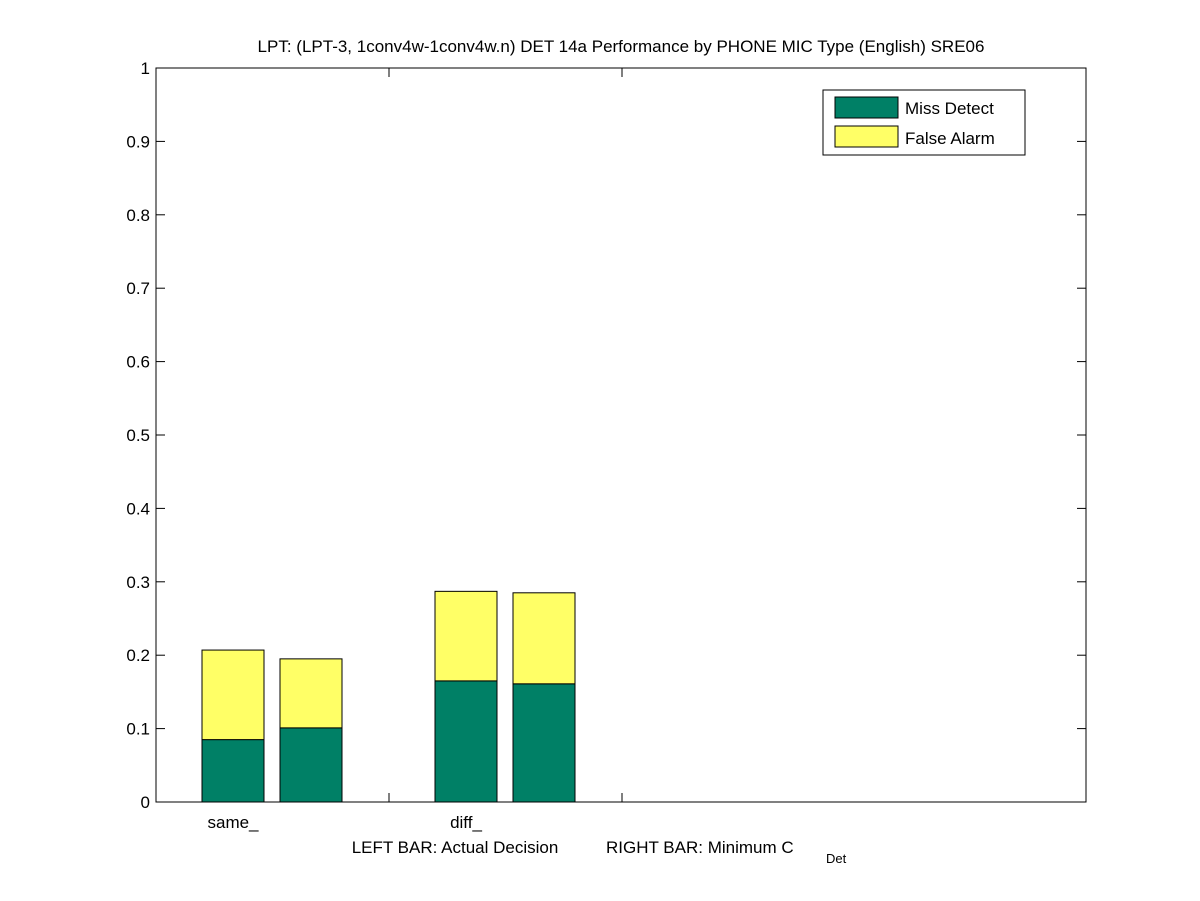 This screenshot has width=1200, height=901. What do you see at coordinates (138, 435) in the screenshot?
I see `y-tick-label: 0.5` at bounding box center [138, 435].